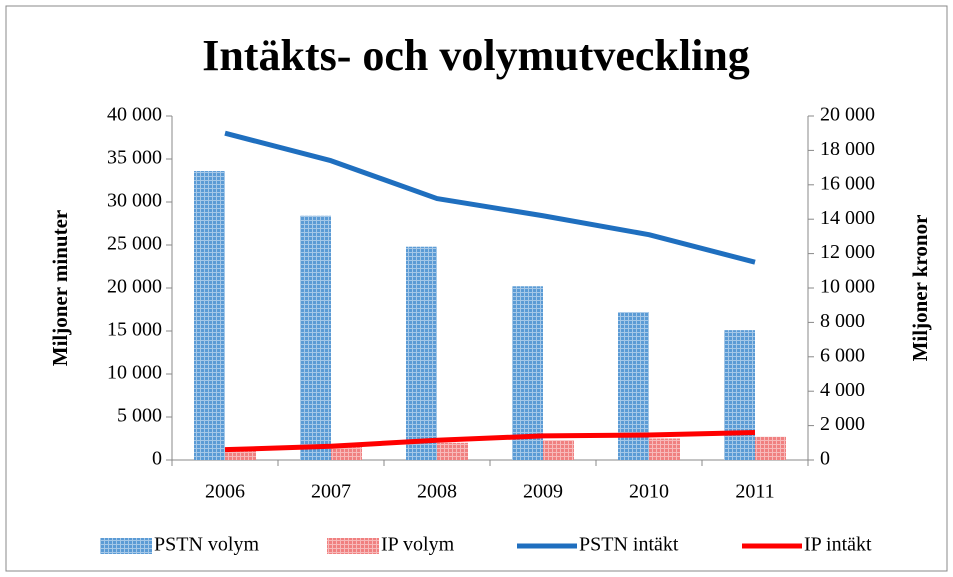 This screenshot has height=577, width=953. I want to click on y2-tick-label: 8 000, so click(842, 321).